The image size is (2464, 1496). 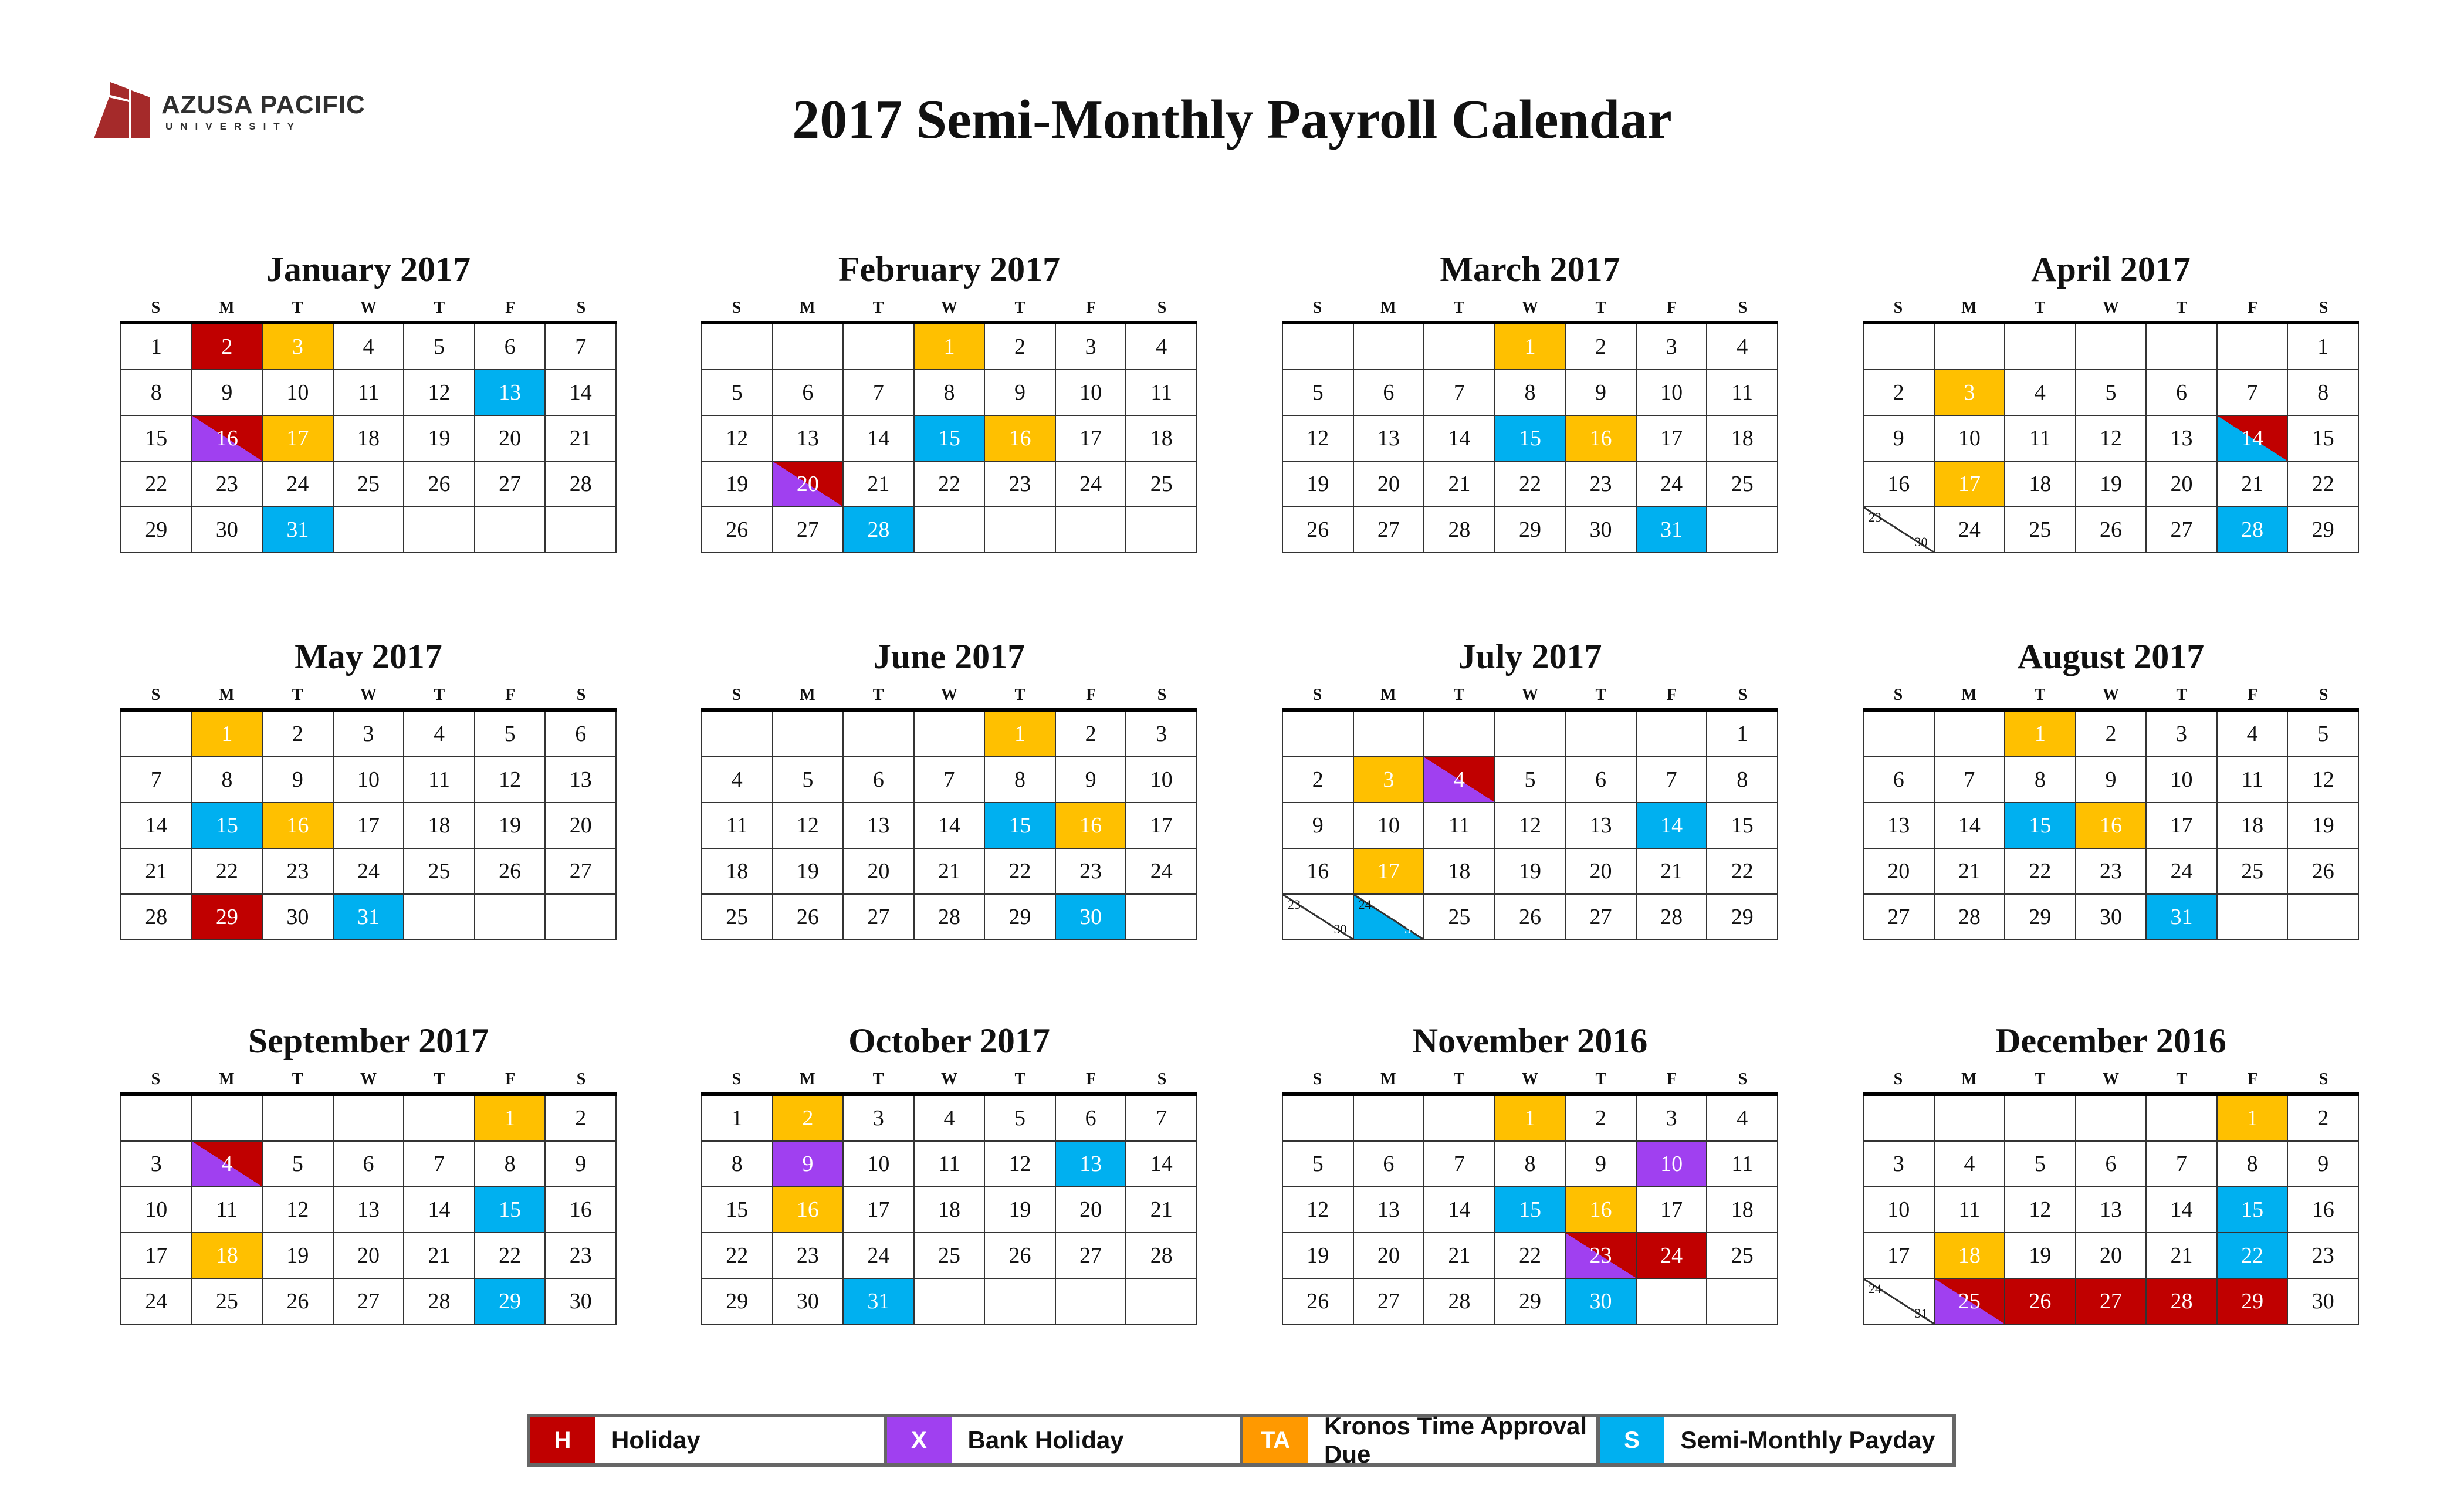 I want to click on day-number: 30, so click(x=1340, y=929).